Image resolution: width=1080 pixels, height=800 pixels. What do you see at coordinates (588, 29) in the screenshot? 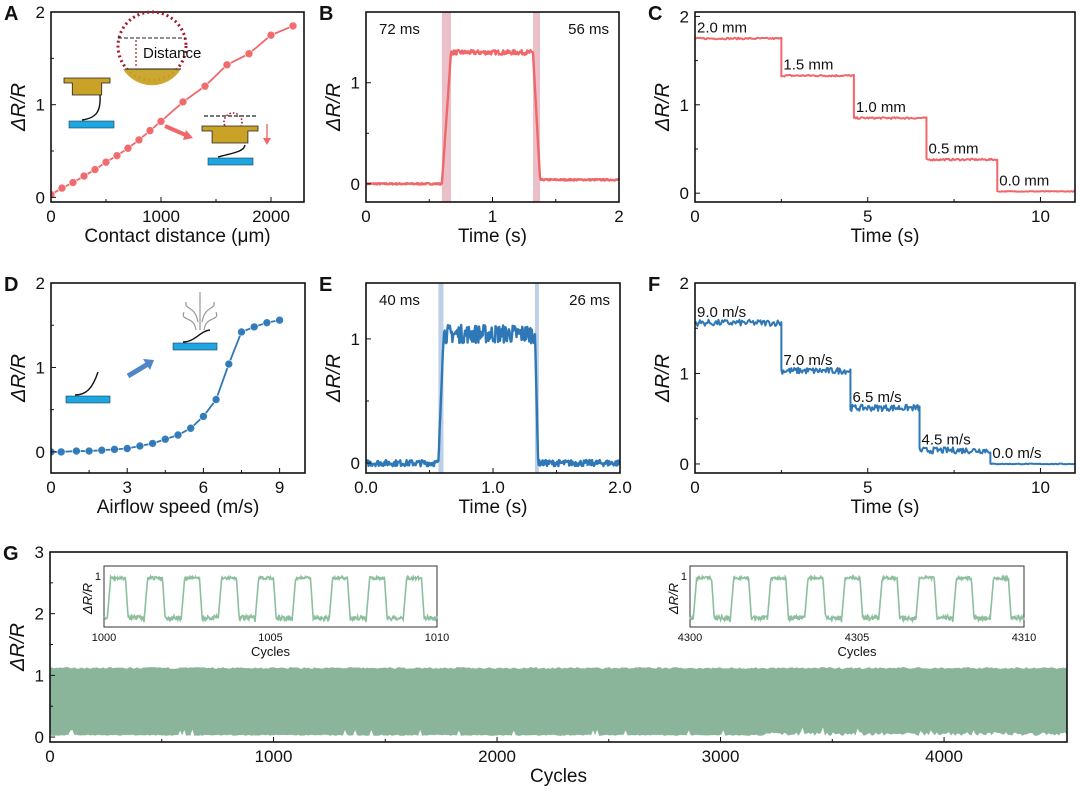
I see `fall-time-label: 56 ms` at bounding box center [588, 29].